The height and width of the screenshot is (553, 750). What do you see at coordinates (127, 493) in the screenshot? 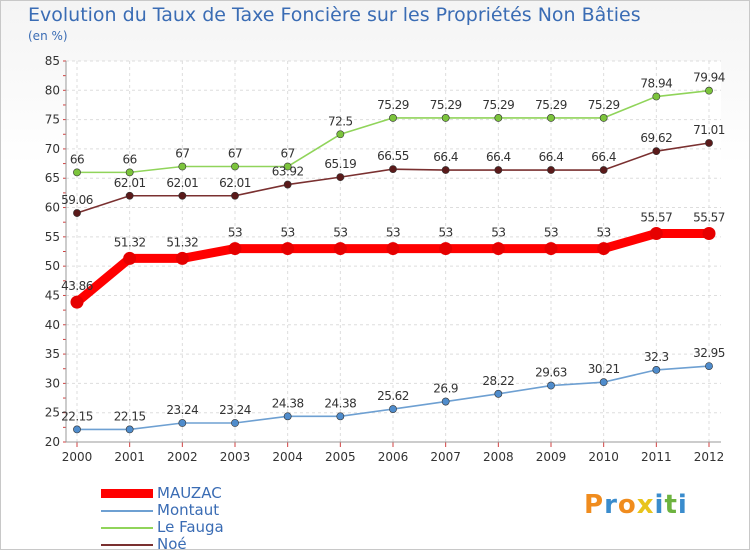
I see `legend-swatch-mauzac` at bounding box center [127, 493].